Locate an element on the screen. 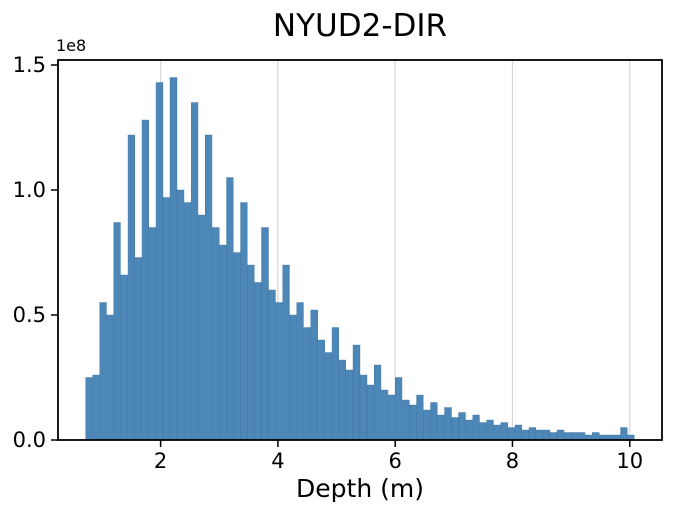 This screenshot has height=530, width=680. x-axis-label: Depth (m) is located at coordinates (360, 488).